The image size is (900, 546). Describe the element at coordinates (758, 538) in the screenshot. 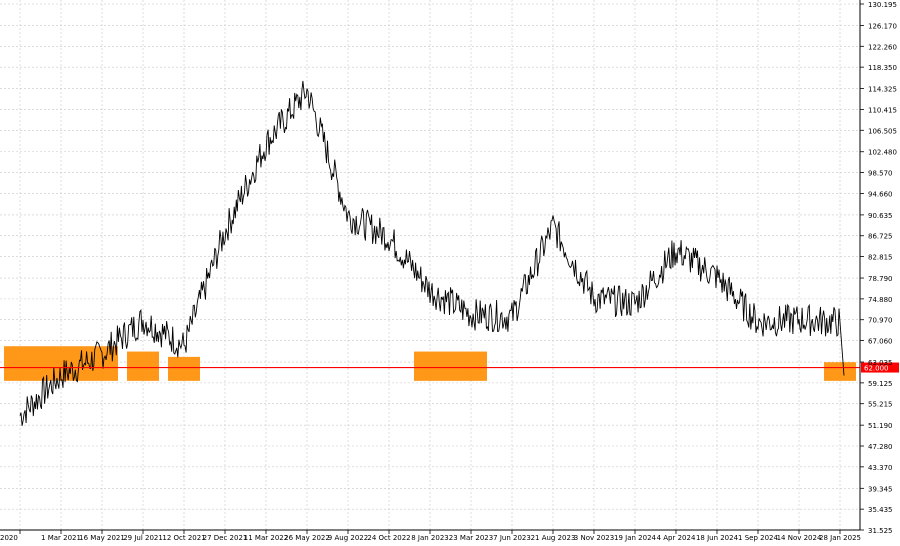

I see `x-tick-label: 1 Sep 2024` at that location.